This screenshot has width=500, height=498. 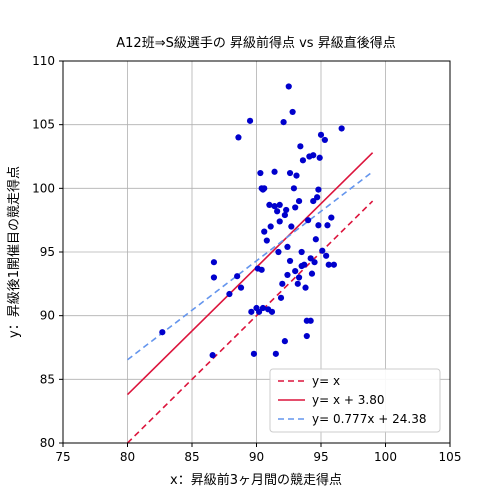 I want to click on y-tick-label: 105, so click(x=43, y=125).